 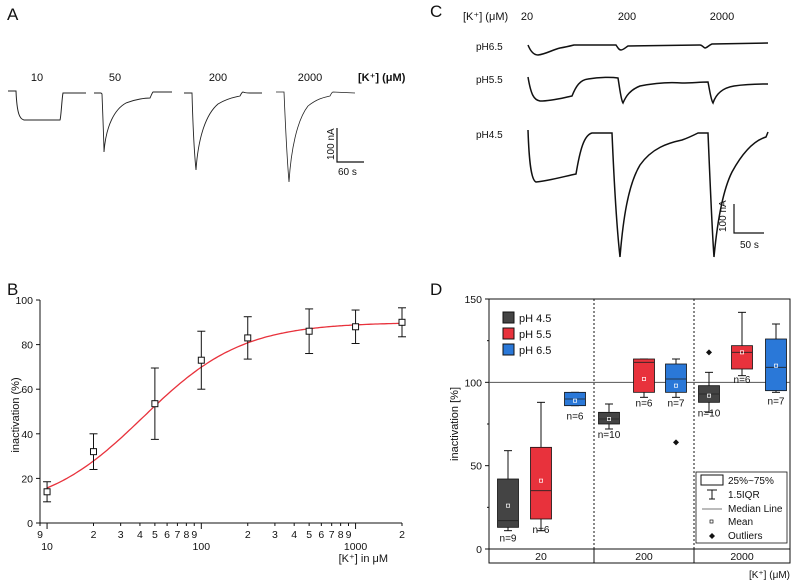 What do you see at coordinates (224, 405) in the screenshot?
I see `hill-fit-curve` at bounding box center [224, 405].